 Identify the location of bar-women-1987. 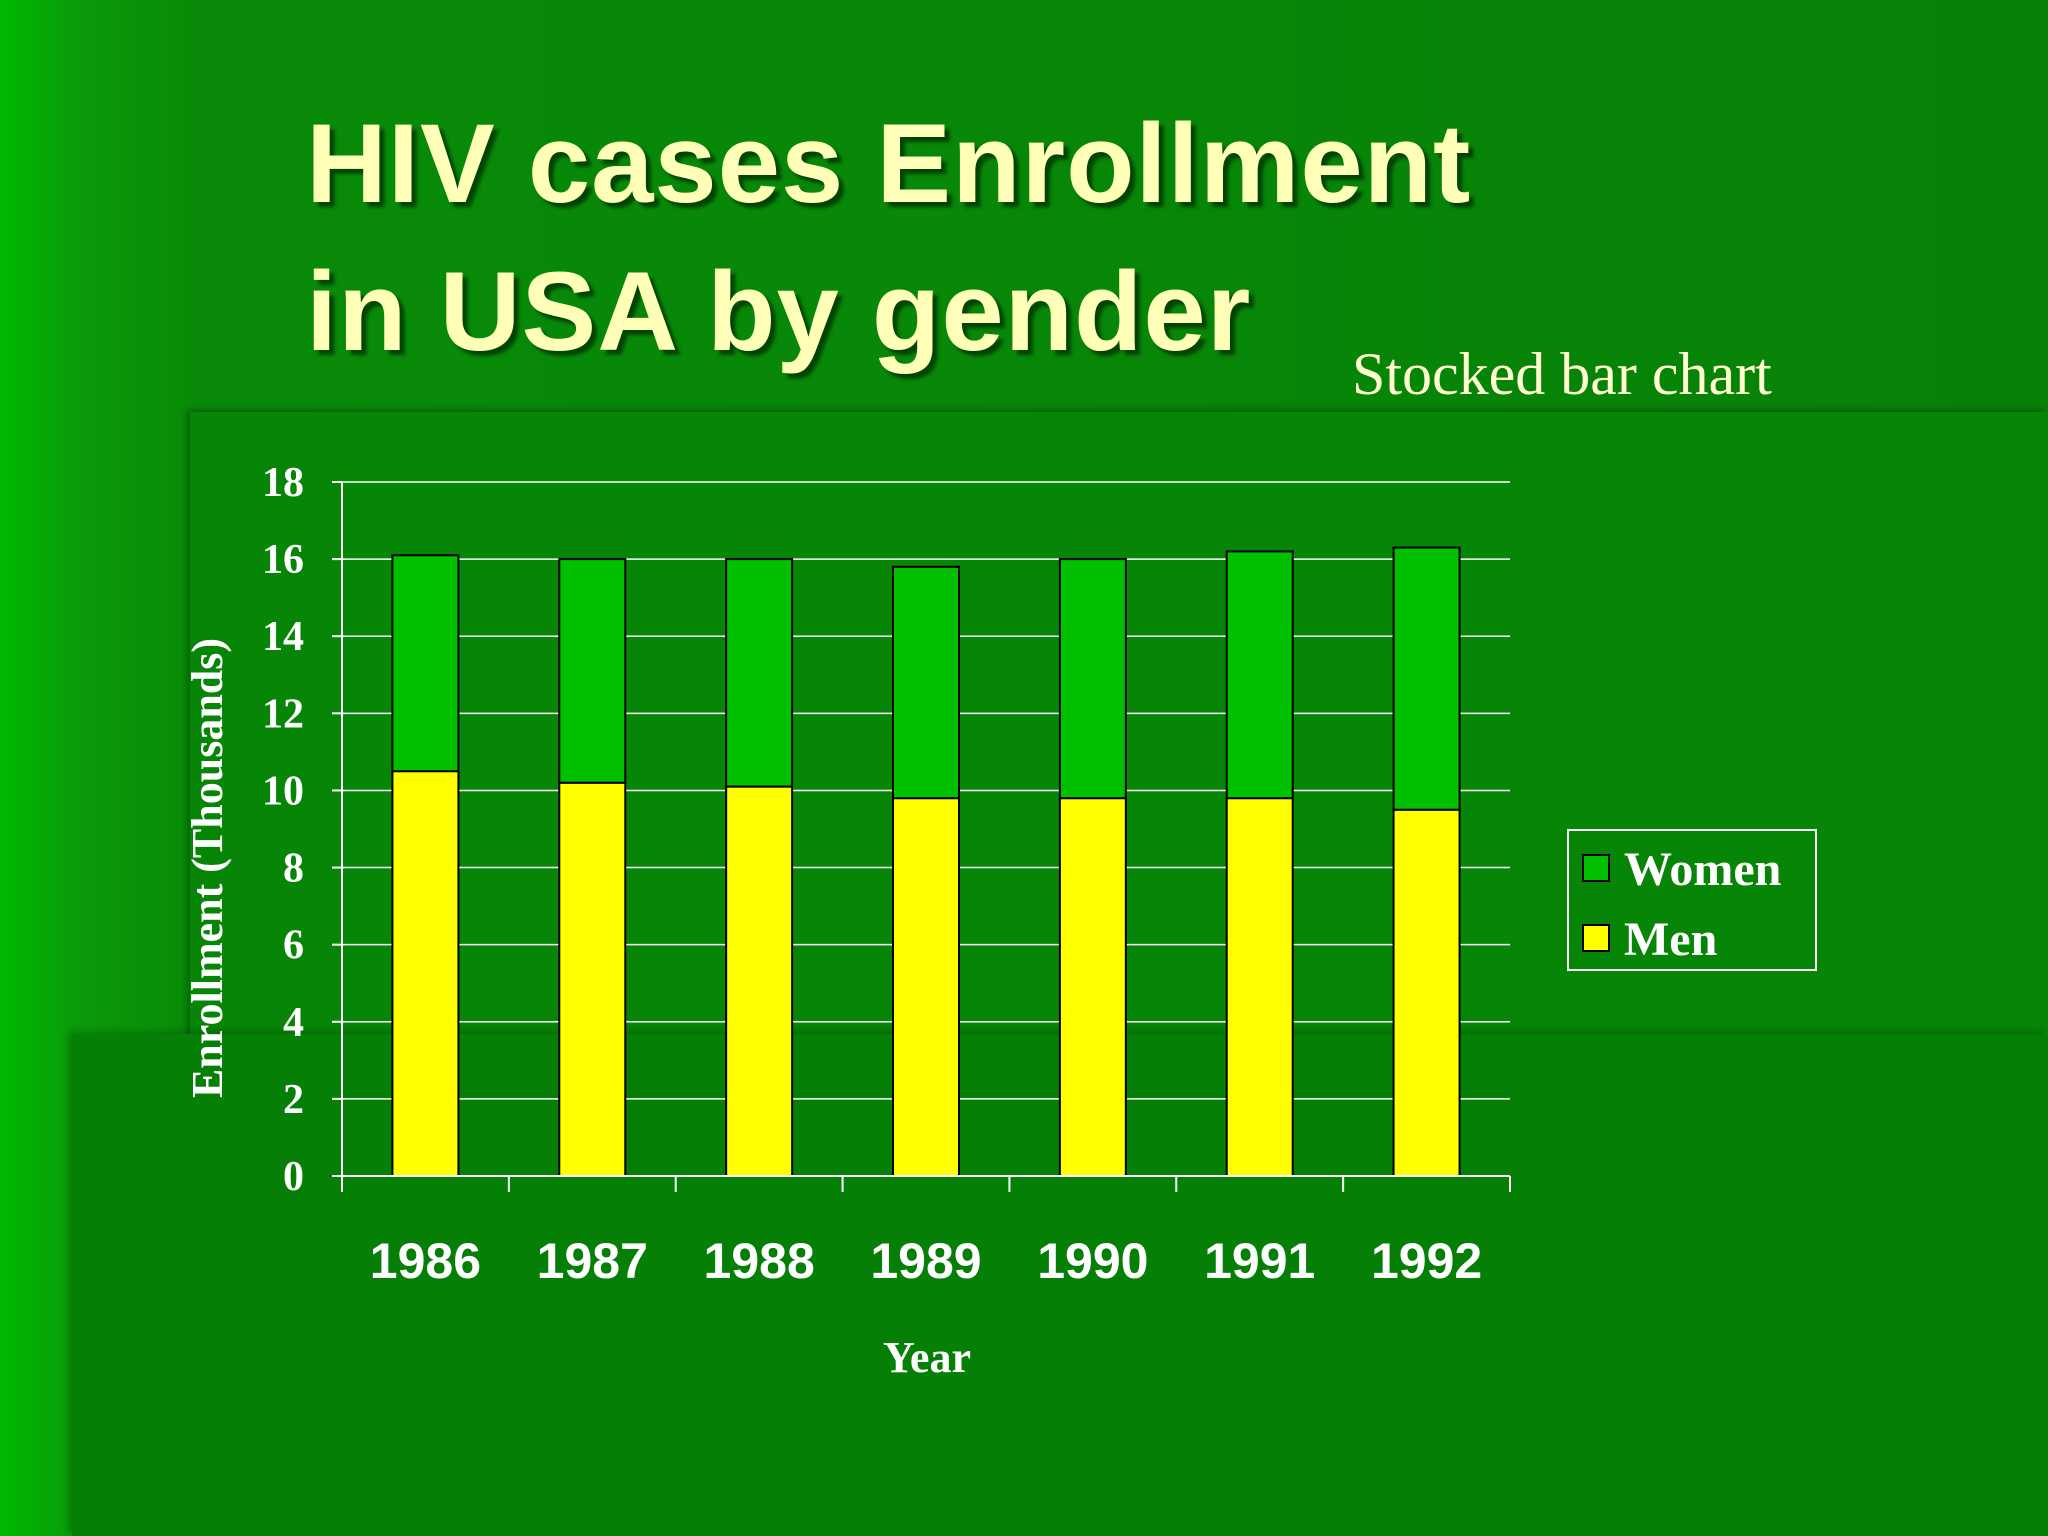
(592, 671).